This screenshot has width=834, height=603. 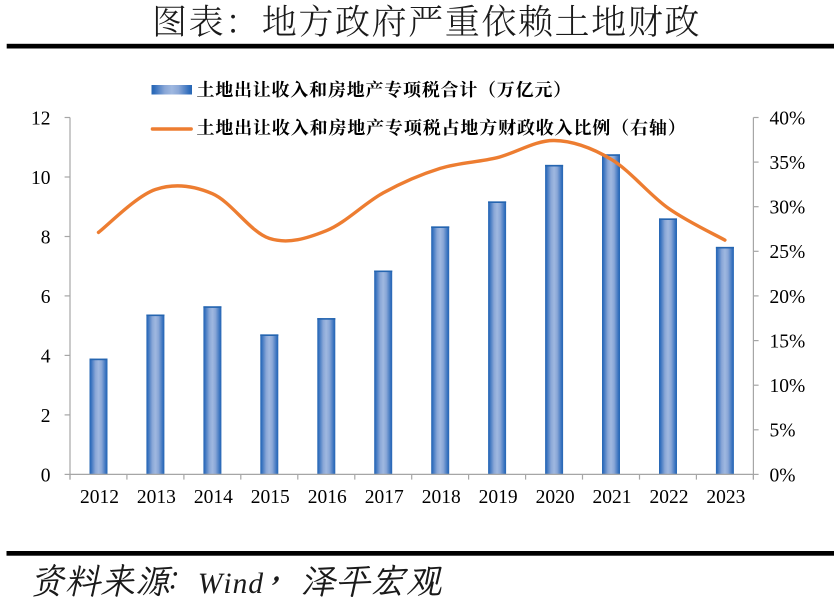 What do you see at coordinates (213, 497) in the screenshot?
I see `svg-text: 2014` at bounding box center [213, 497].